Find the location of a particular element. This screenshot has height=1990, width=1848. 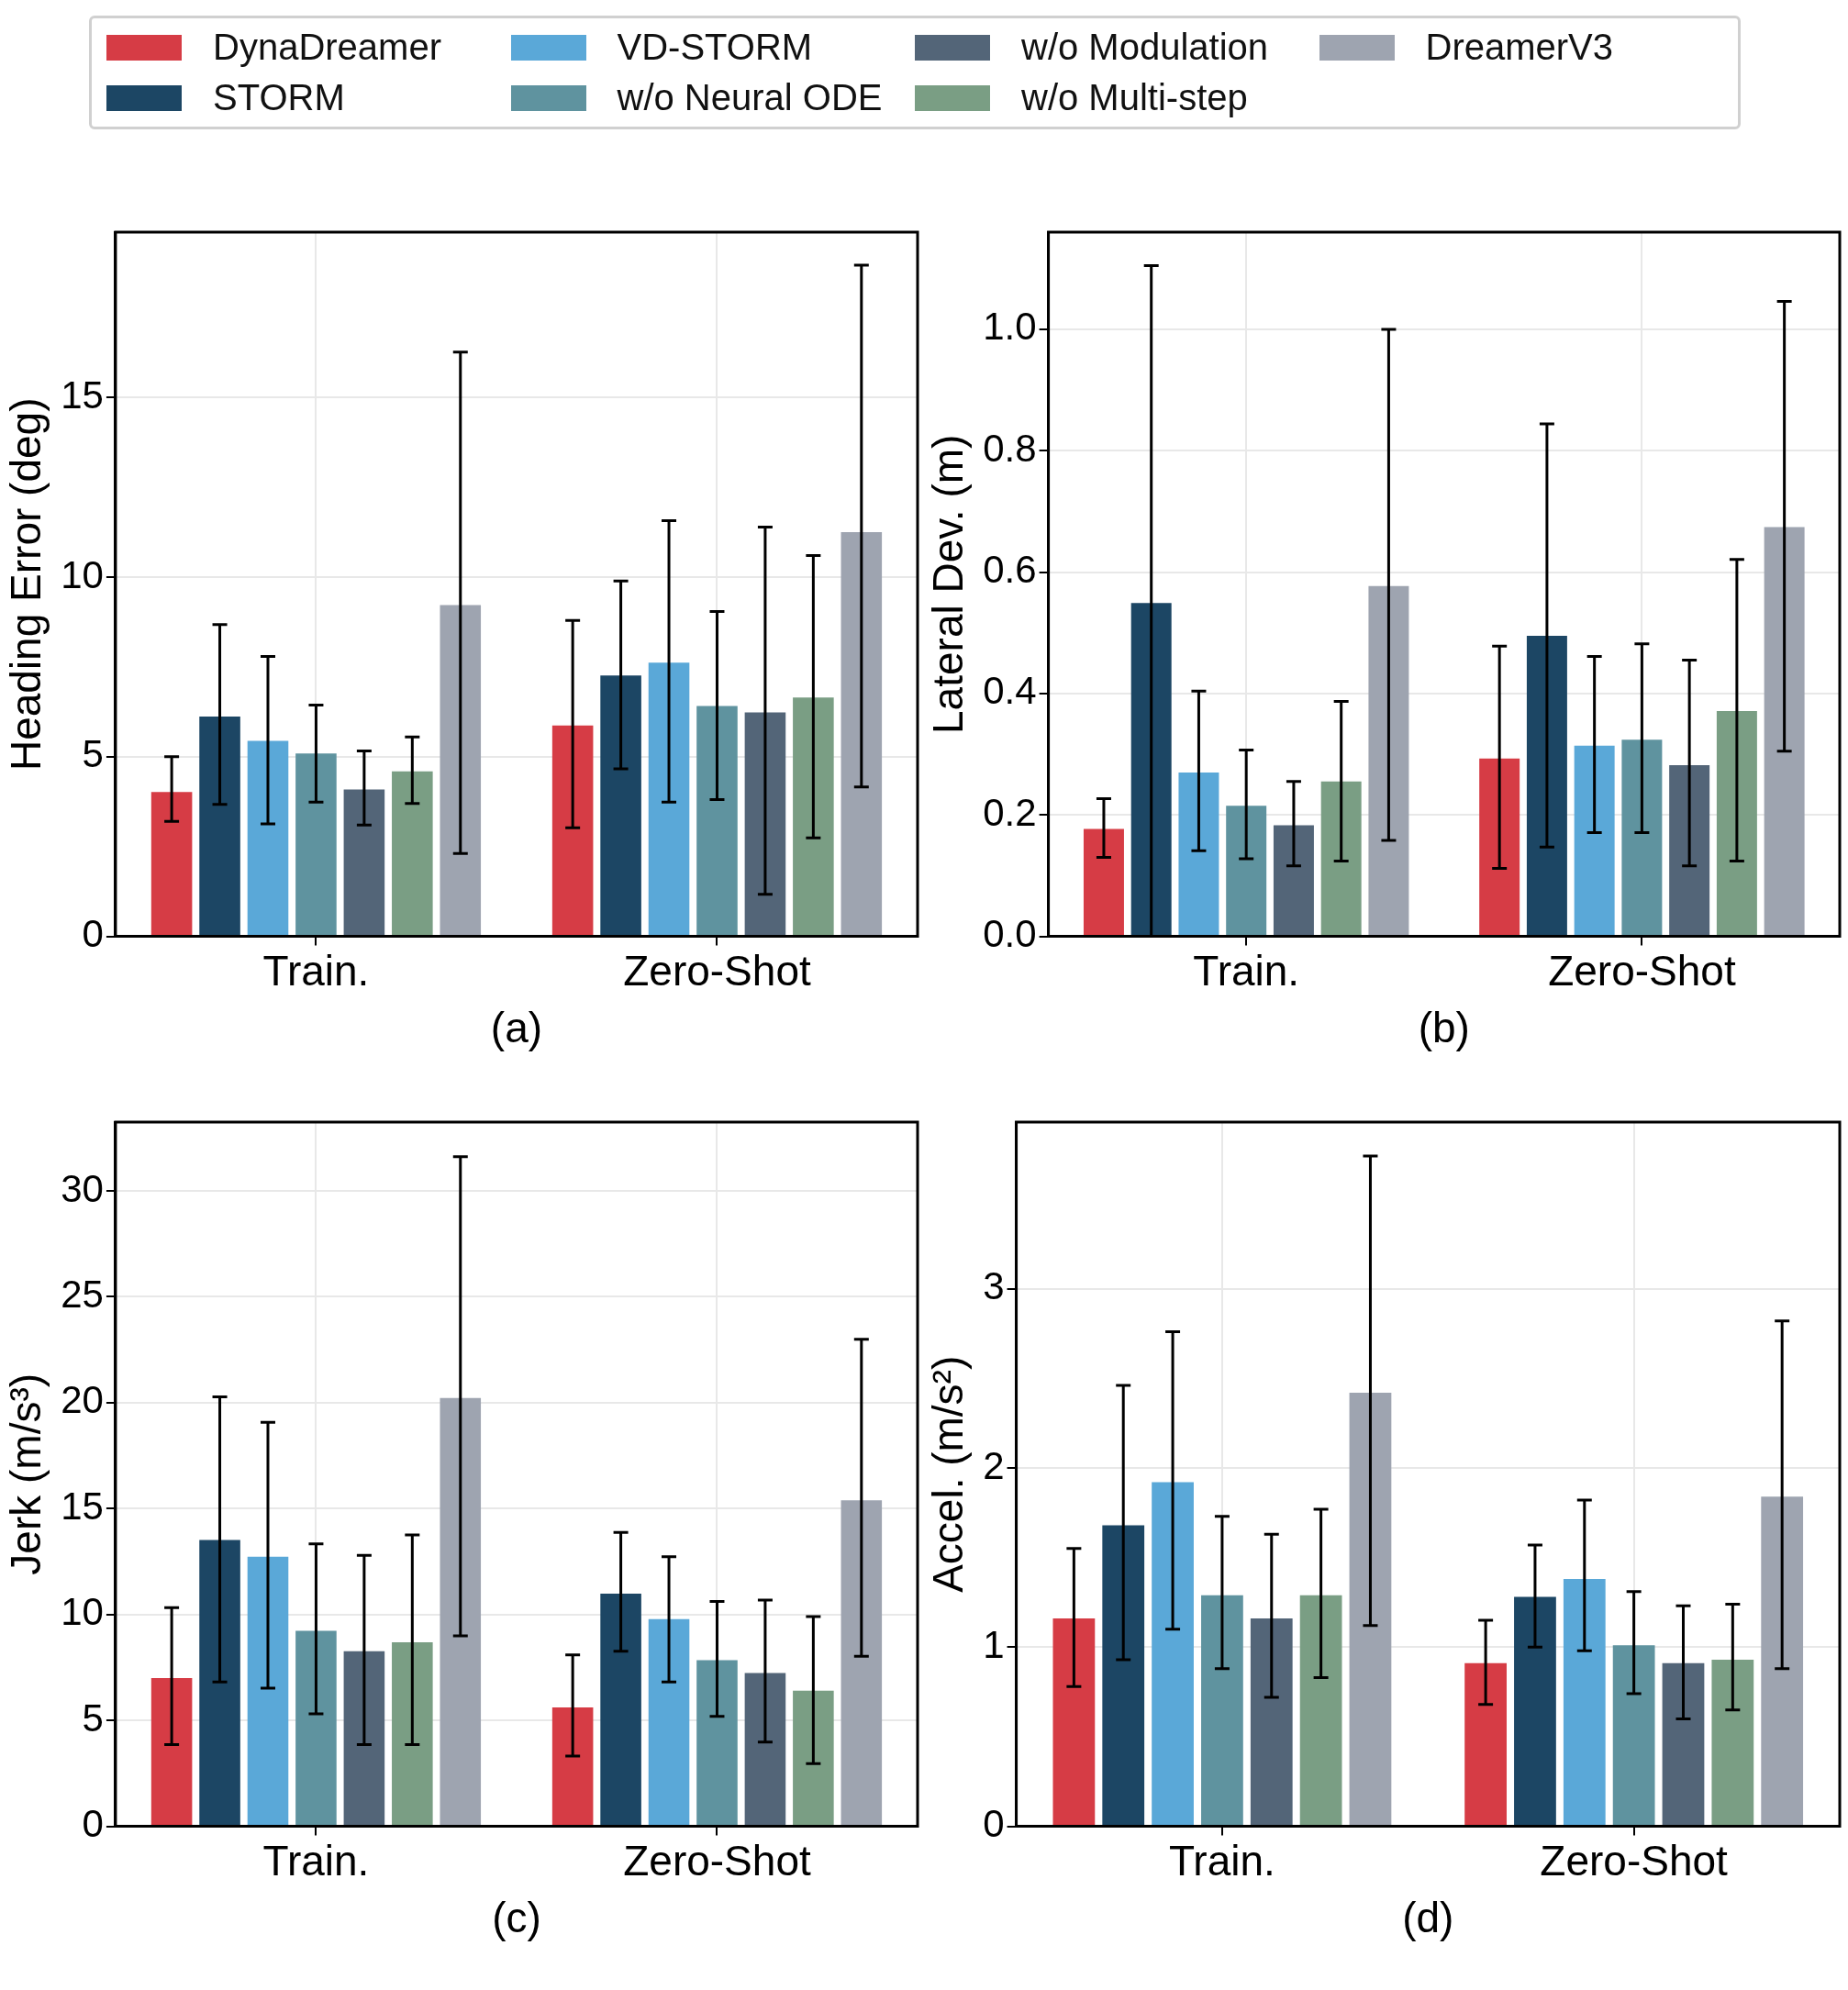

y-tick-label: 20 is located at coordinates (82, 1400).